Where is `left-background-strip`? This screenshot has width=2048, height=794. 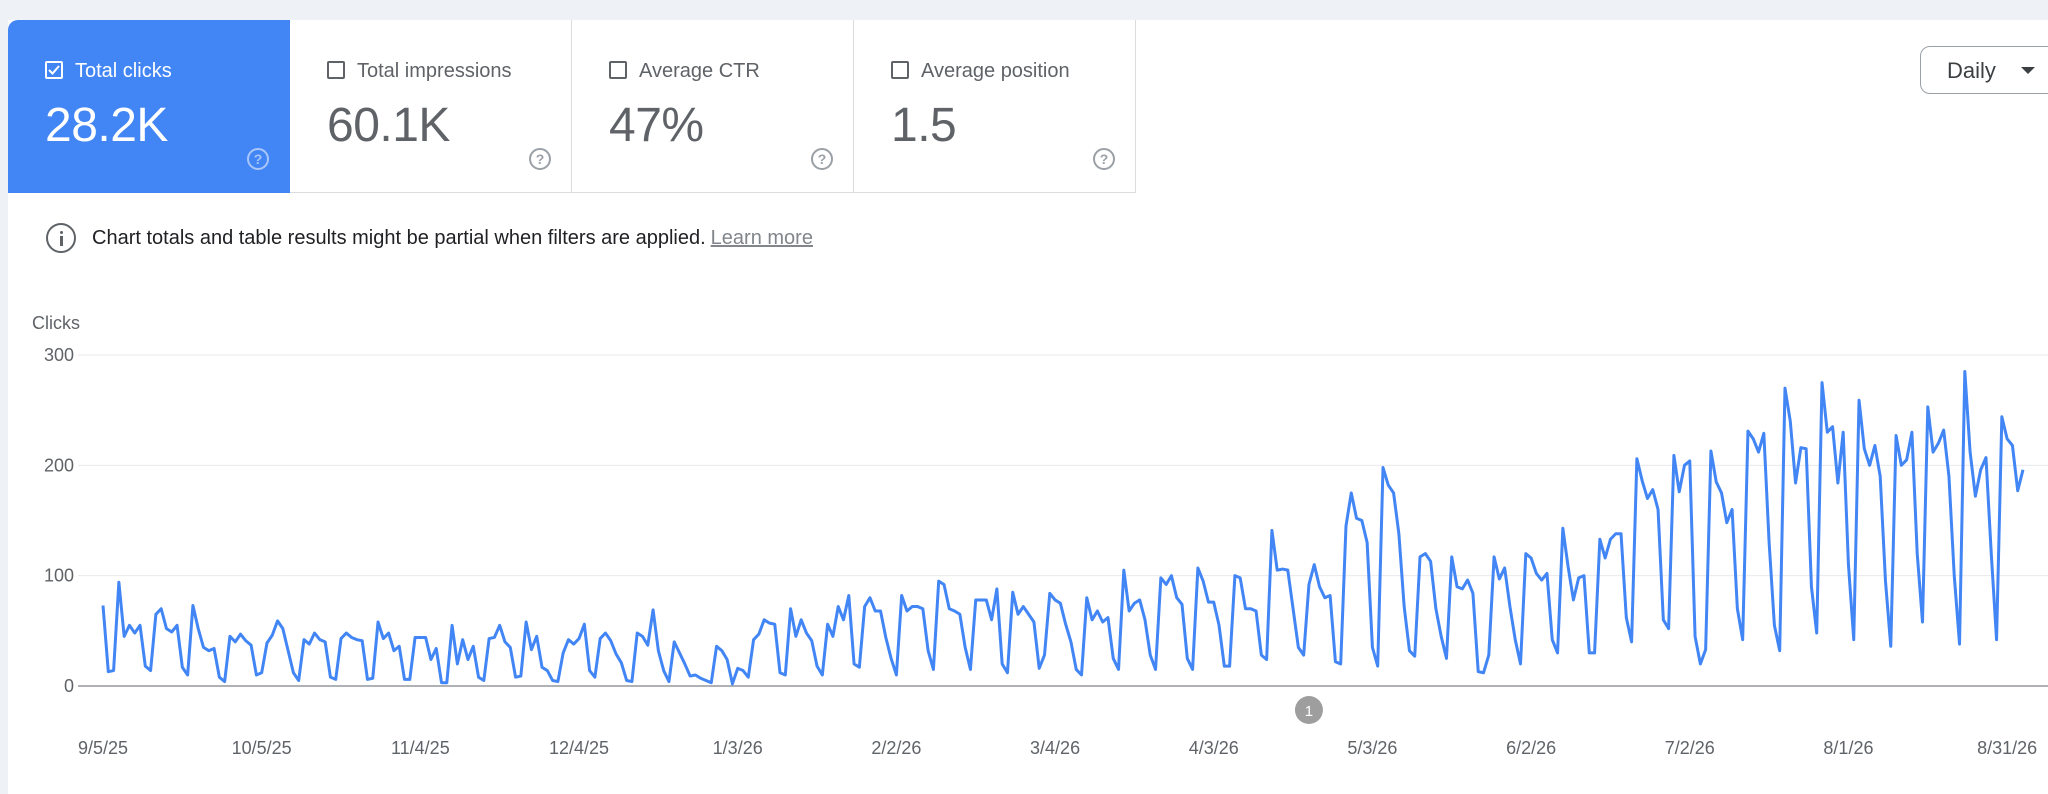 left-background-strip is located at coordinates (4, 407).